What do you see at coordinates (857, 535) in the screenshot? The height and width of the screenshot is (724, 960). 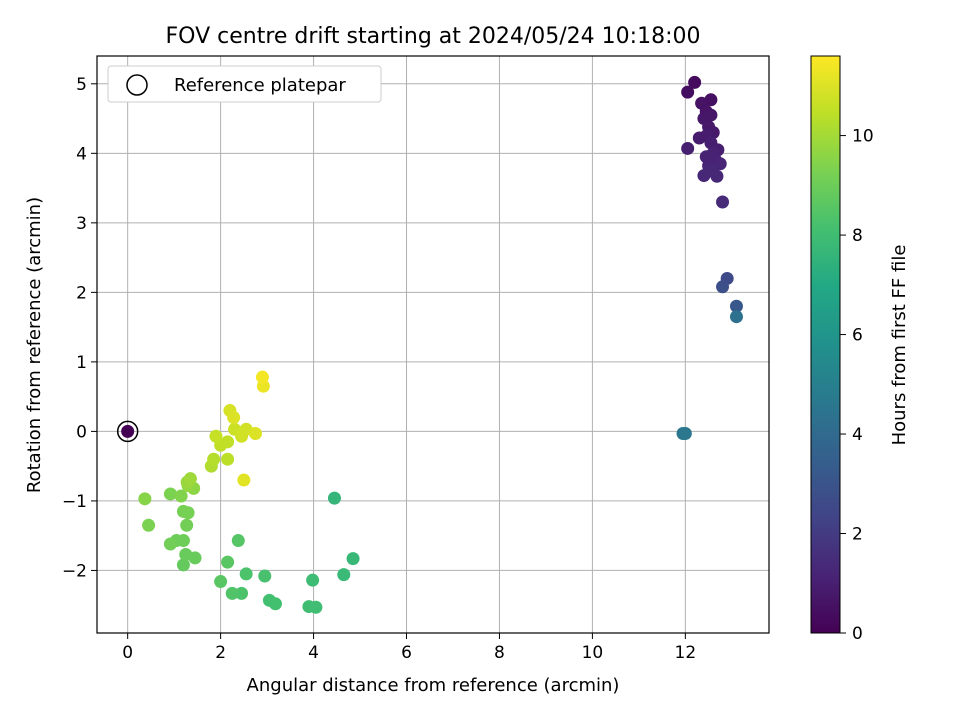 I see `colorbar-tick-label: 2` at bounding box center [857, 535].